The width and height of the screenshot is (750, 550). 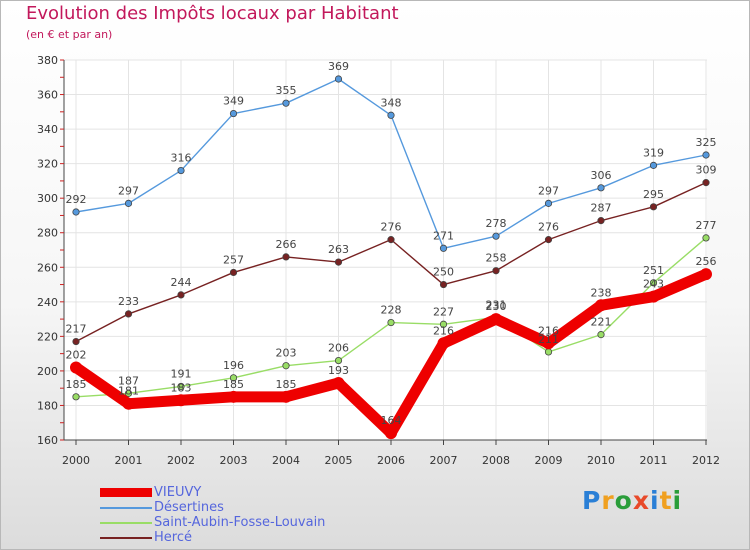 What do you see at coordinates (181, 460) in the screenshot?
I see `x-tick-label: 2002` at bounding box center [181, 460].